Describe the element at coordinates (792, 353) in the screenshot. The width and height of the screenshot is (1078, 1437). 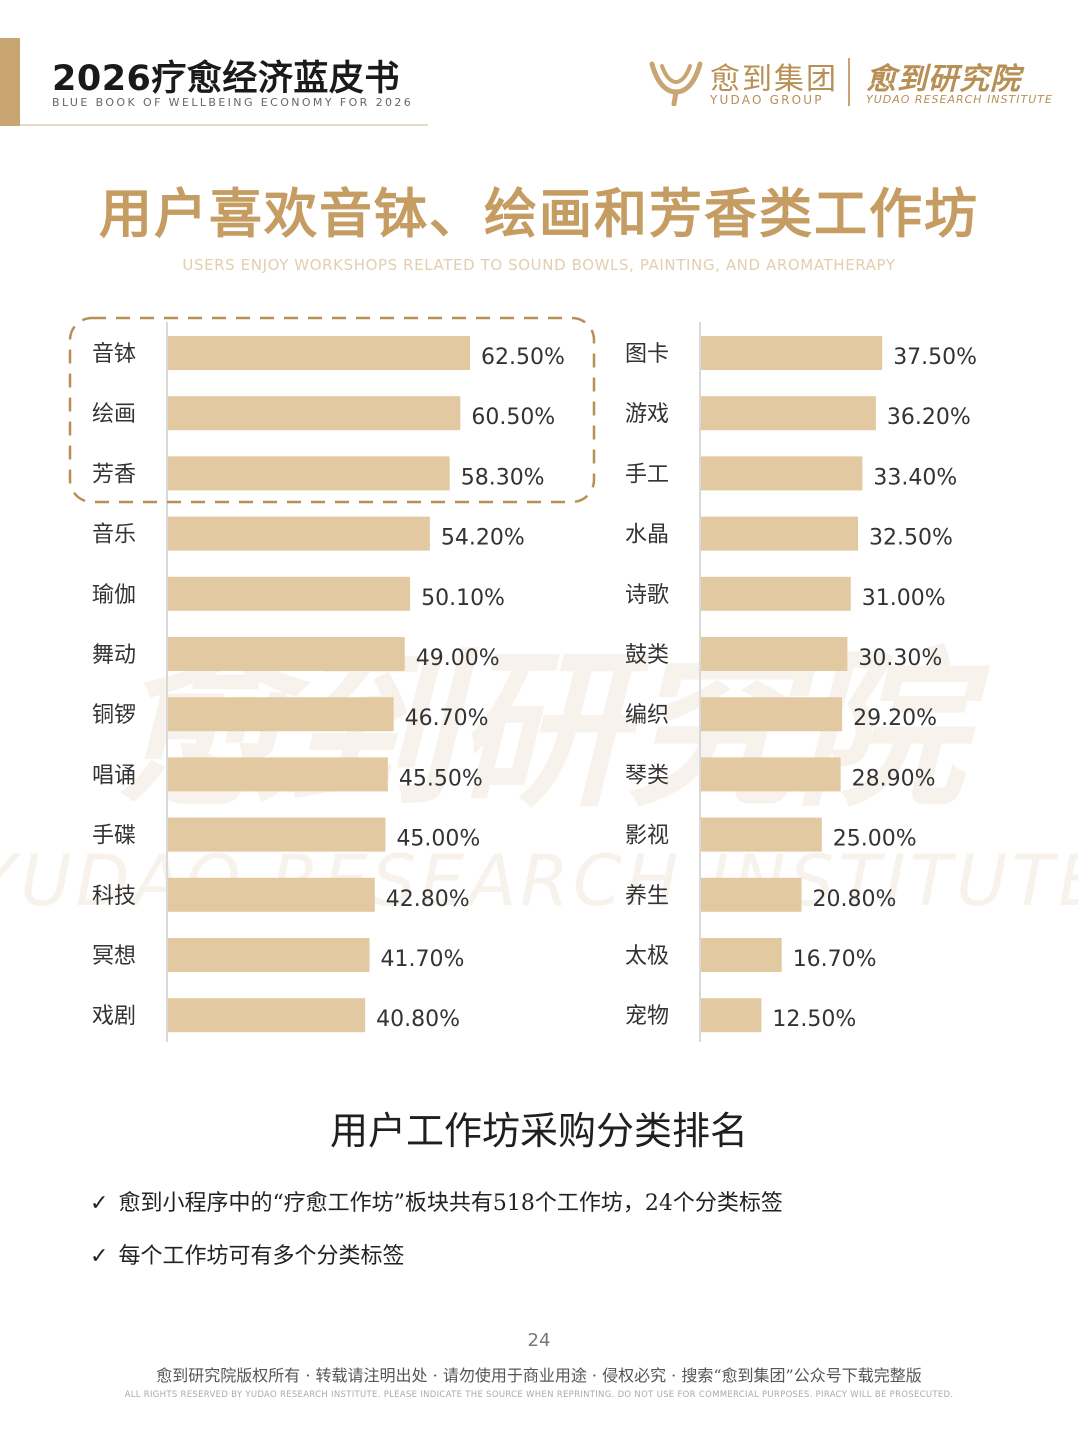
I see `bar-图卡` at that location.